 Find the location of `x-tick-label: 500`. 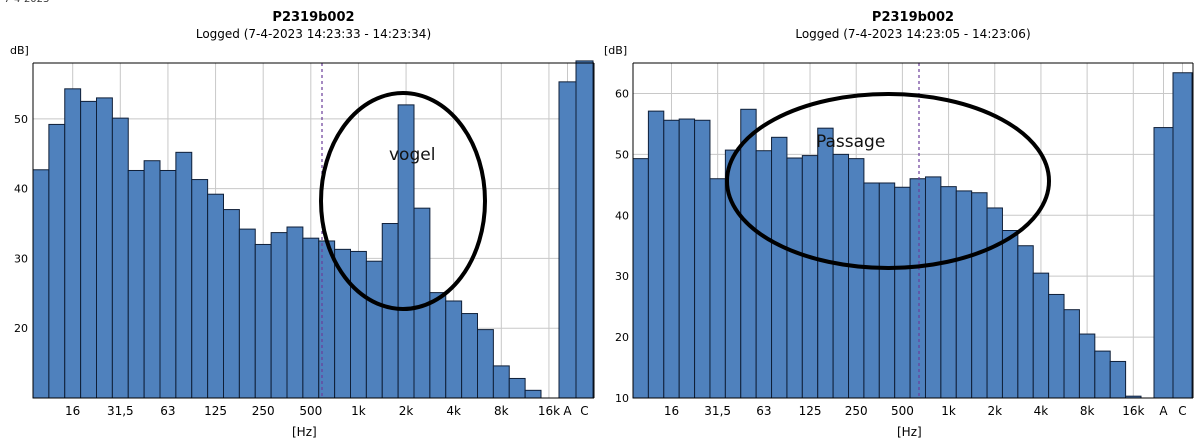

x-tick-label: 500 is located at coordinates (310, 411).